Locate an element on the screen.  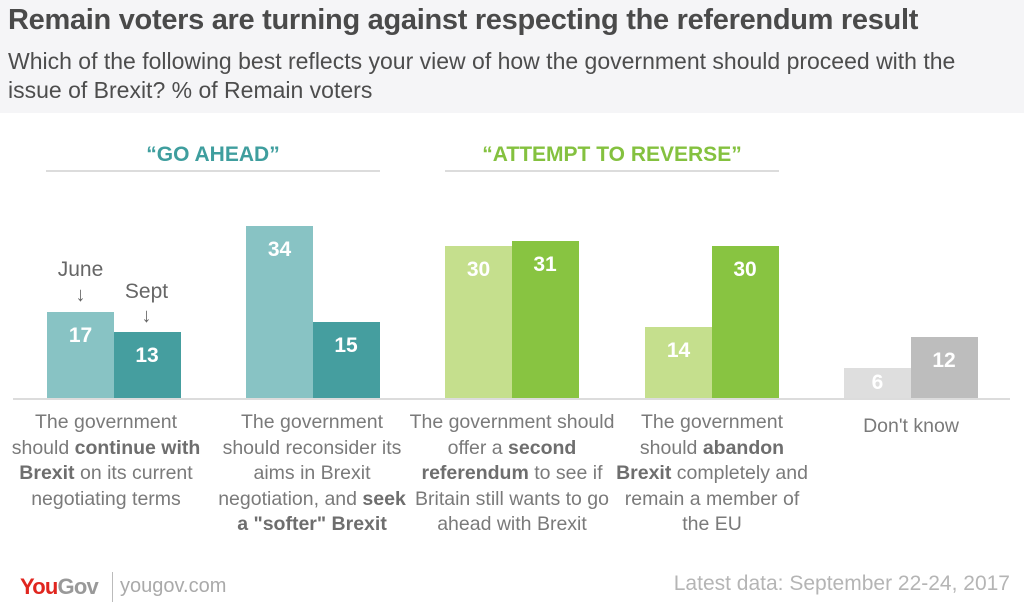
bar-value-label: 31 is located at coordinates (545, 265).